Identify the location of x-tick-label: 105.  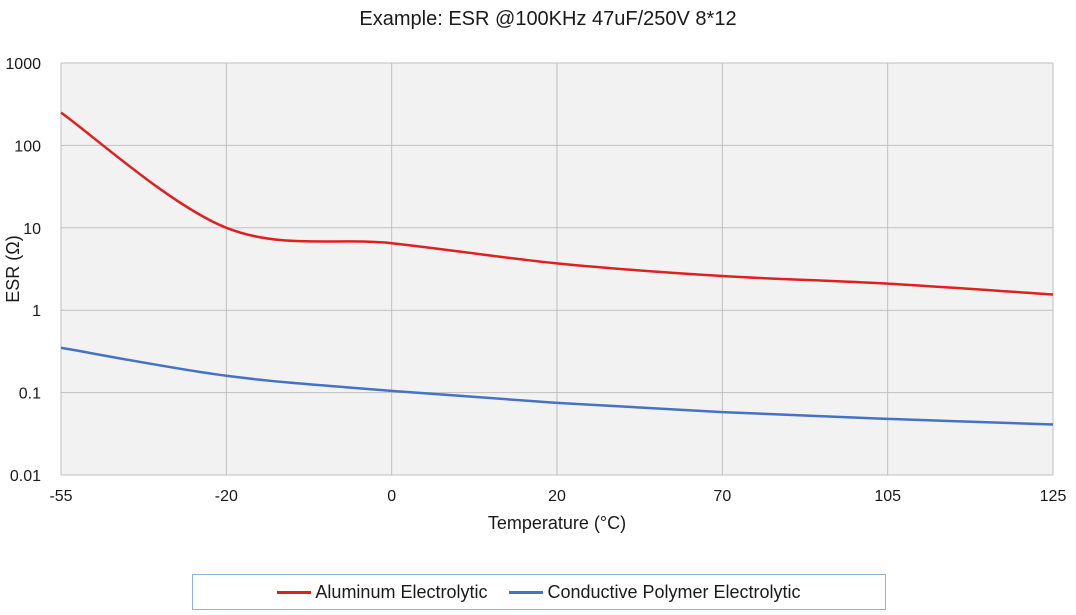
(887, 496).